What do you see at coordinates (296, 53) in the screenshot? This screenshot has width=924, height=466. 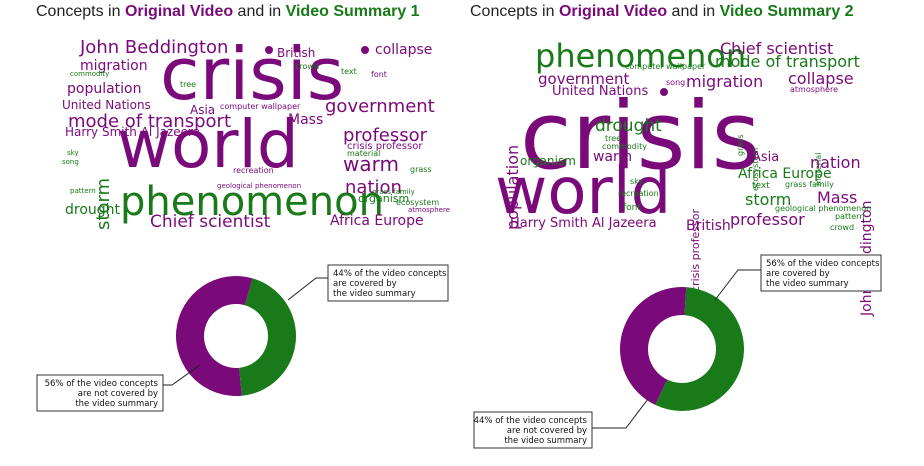 I see `cloud-word: British` at bounding box center [296, 53].